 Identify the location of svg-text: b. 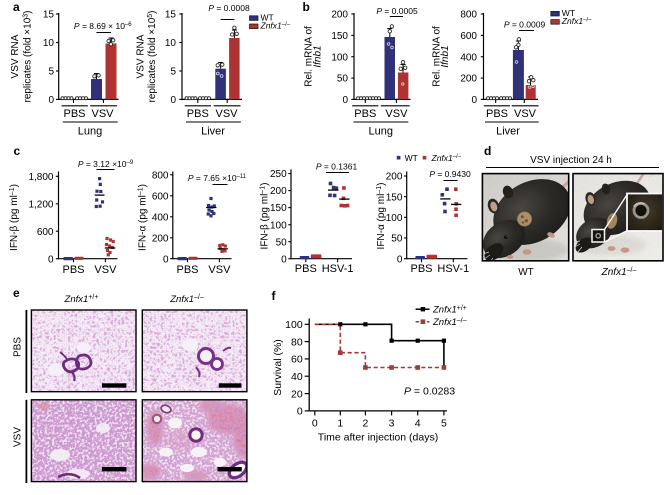
(306, 7).